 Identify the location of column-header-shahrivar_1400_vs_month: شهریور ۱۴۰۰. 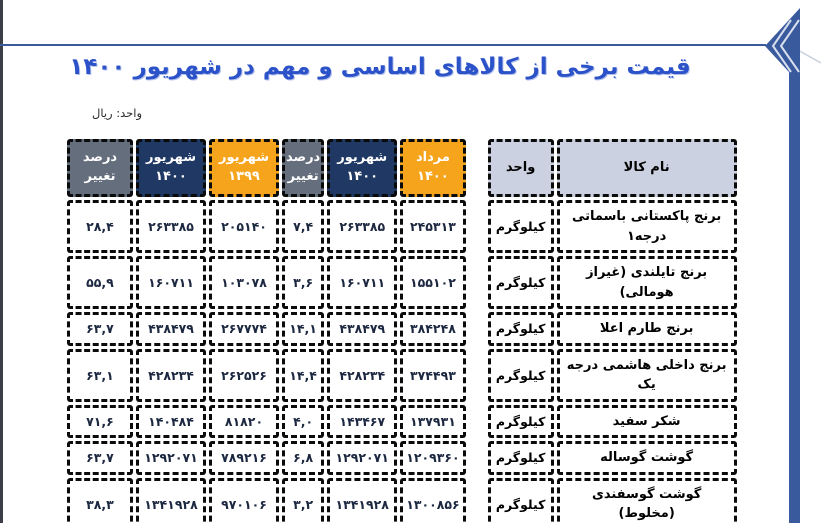
(362, 168).